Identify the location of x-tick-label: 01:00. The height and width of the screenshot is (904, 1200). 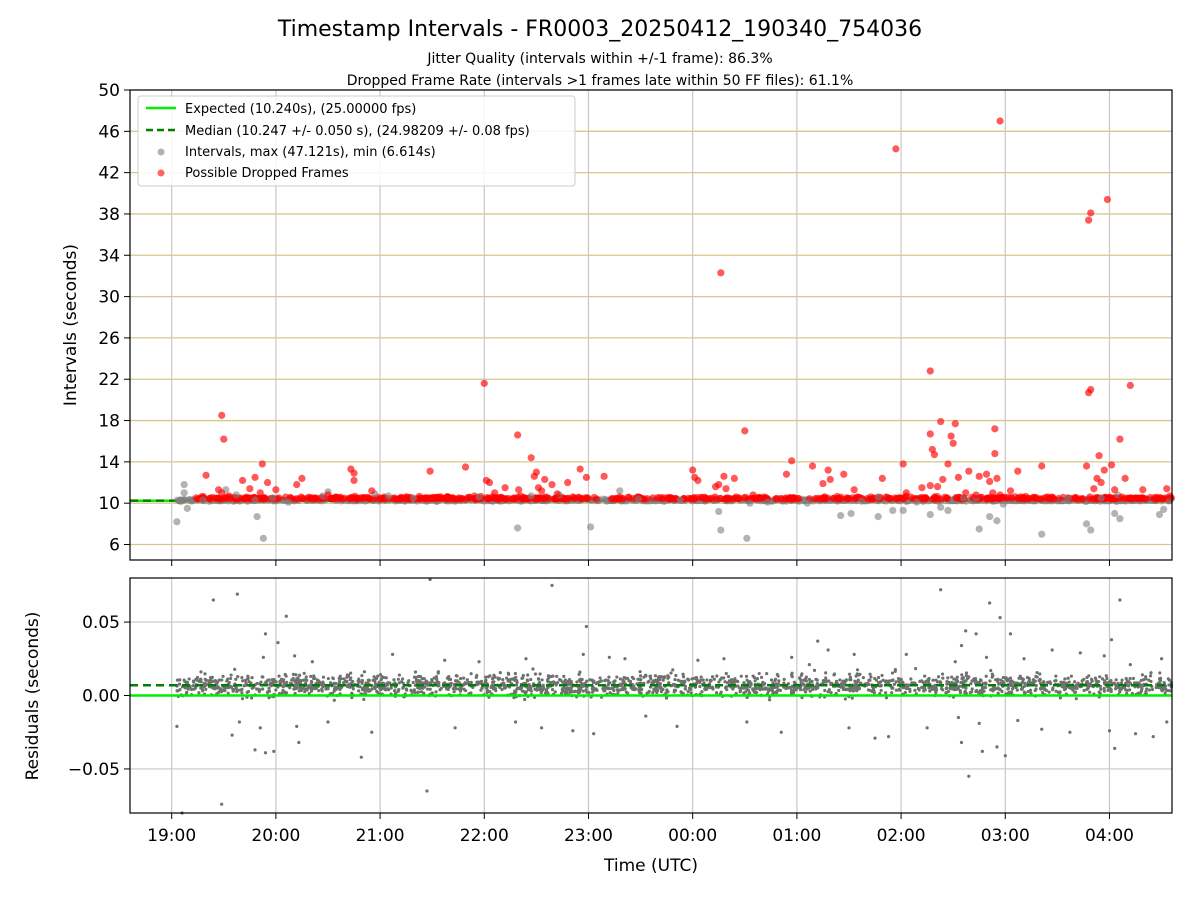
(796, 836).